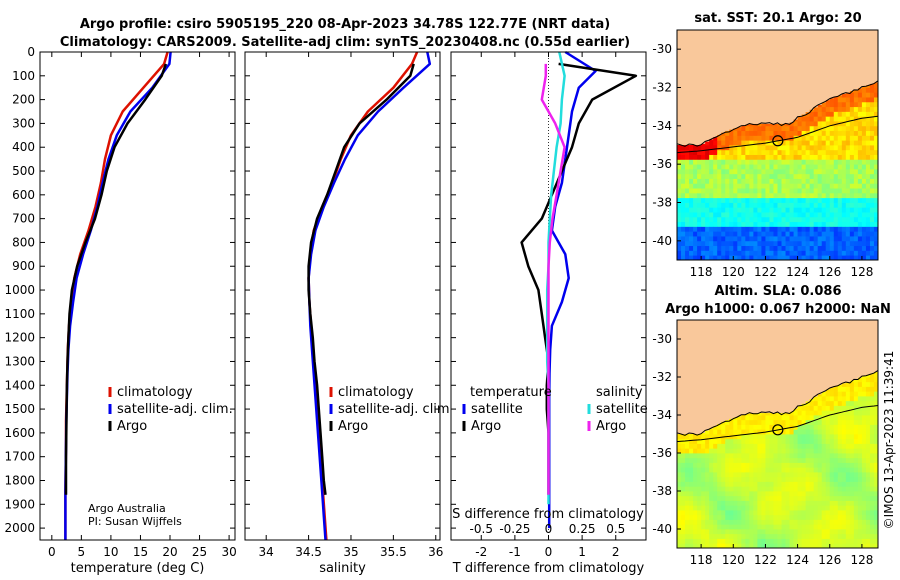 This screenshot has height=580, width=900. Describe the element at coordinates (777, 424) in the screenshot. I see `shelf-contour` at that location.